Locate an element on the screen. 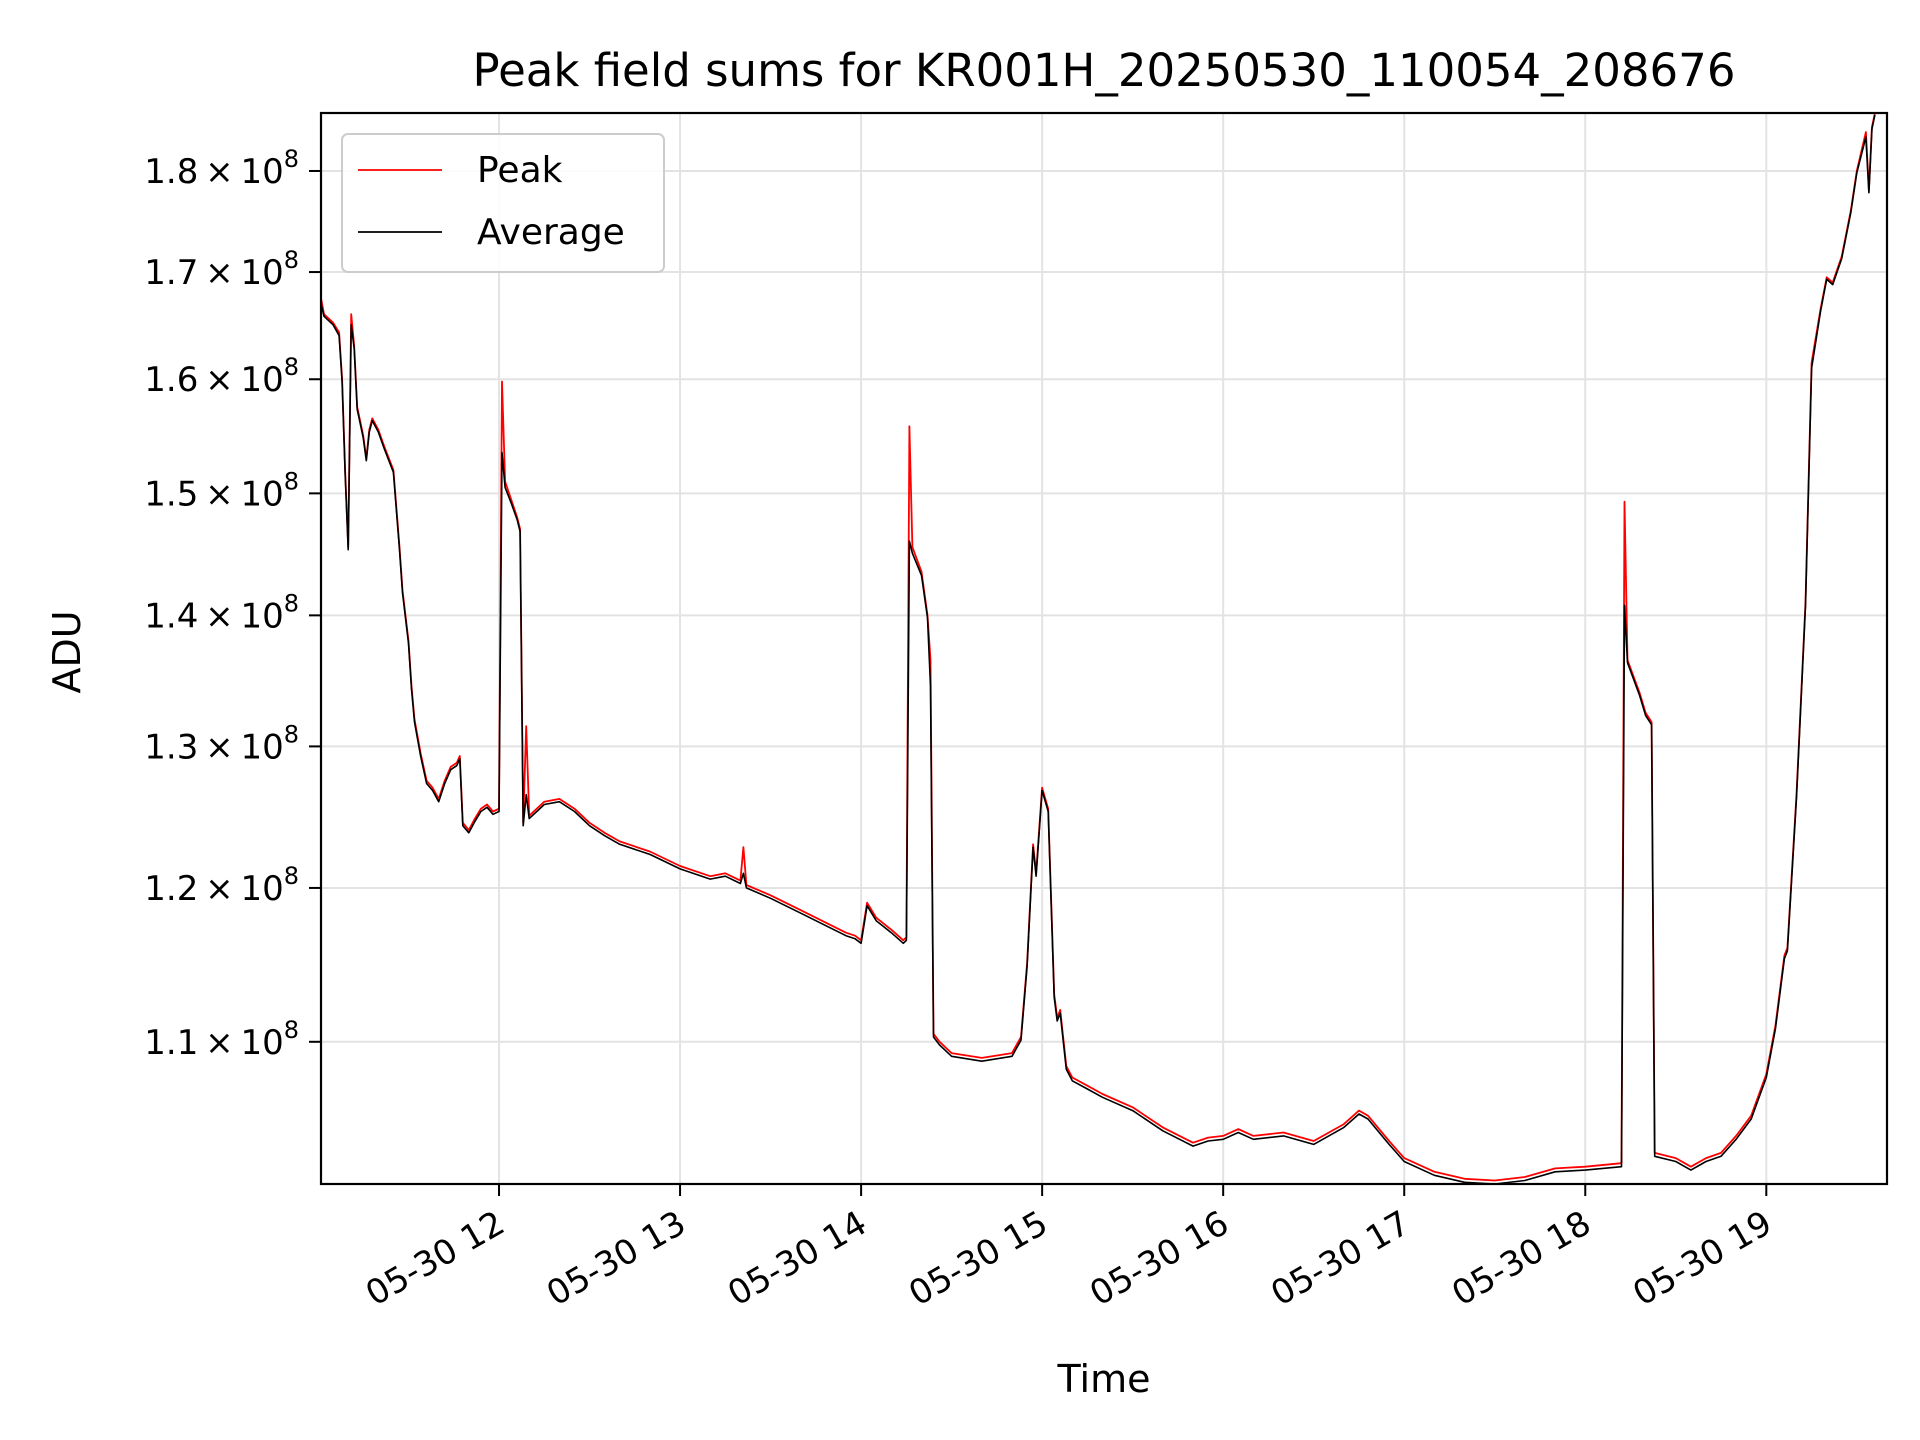 This screenshot has height=1440, width=1920. y-tick-label: 1.8 × 10⁸ is located at coordinates (221, 168).